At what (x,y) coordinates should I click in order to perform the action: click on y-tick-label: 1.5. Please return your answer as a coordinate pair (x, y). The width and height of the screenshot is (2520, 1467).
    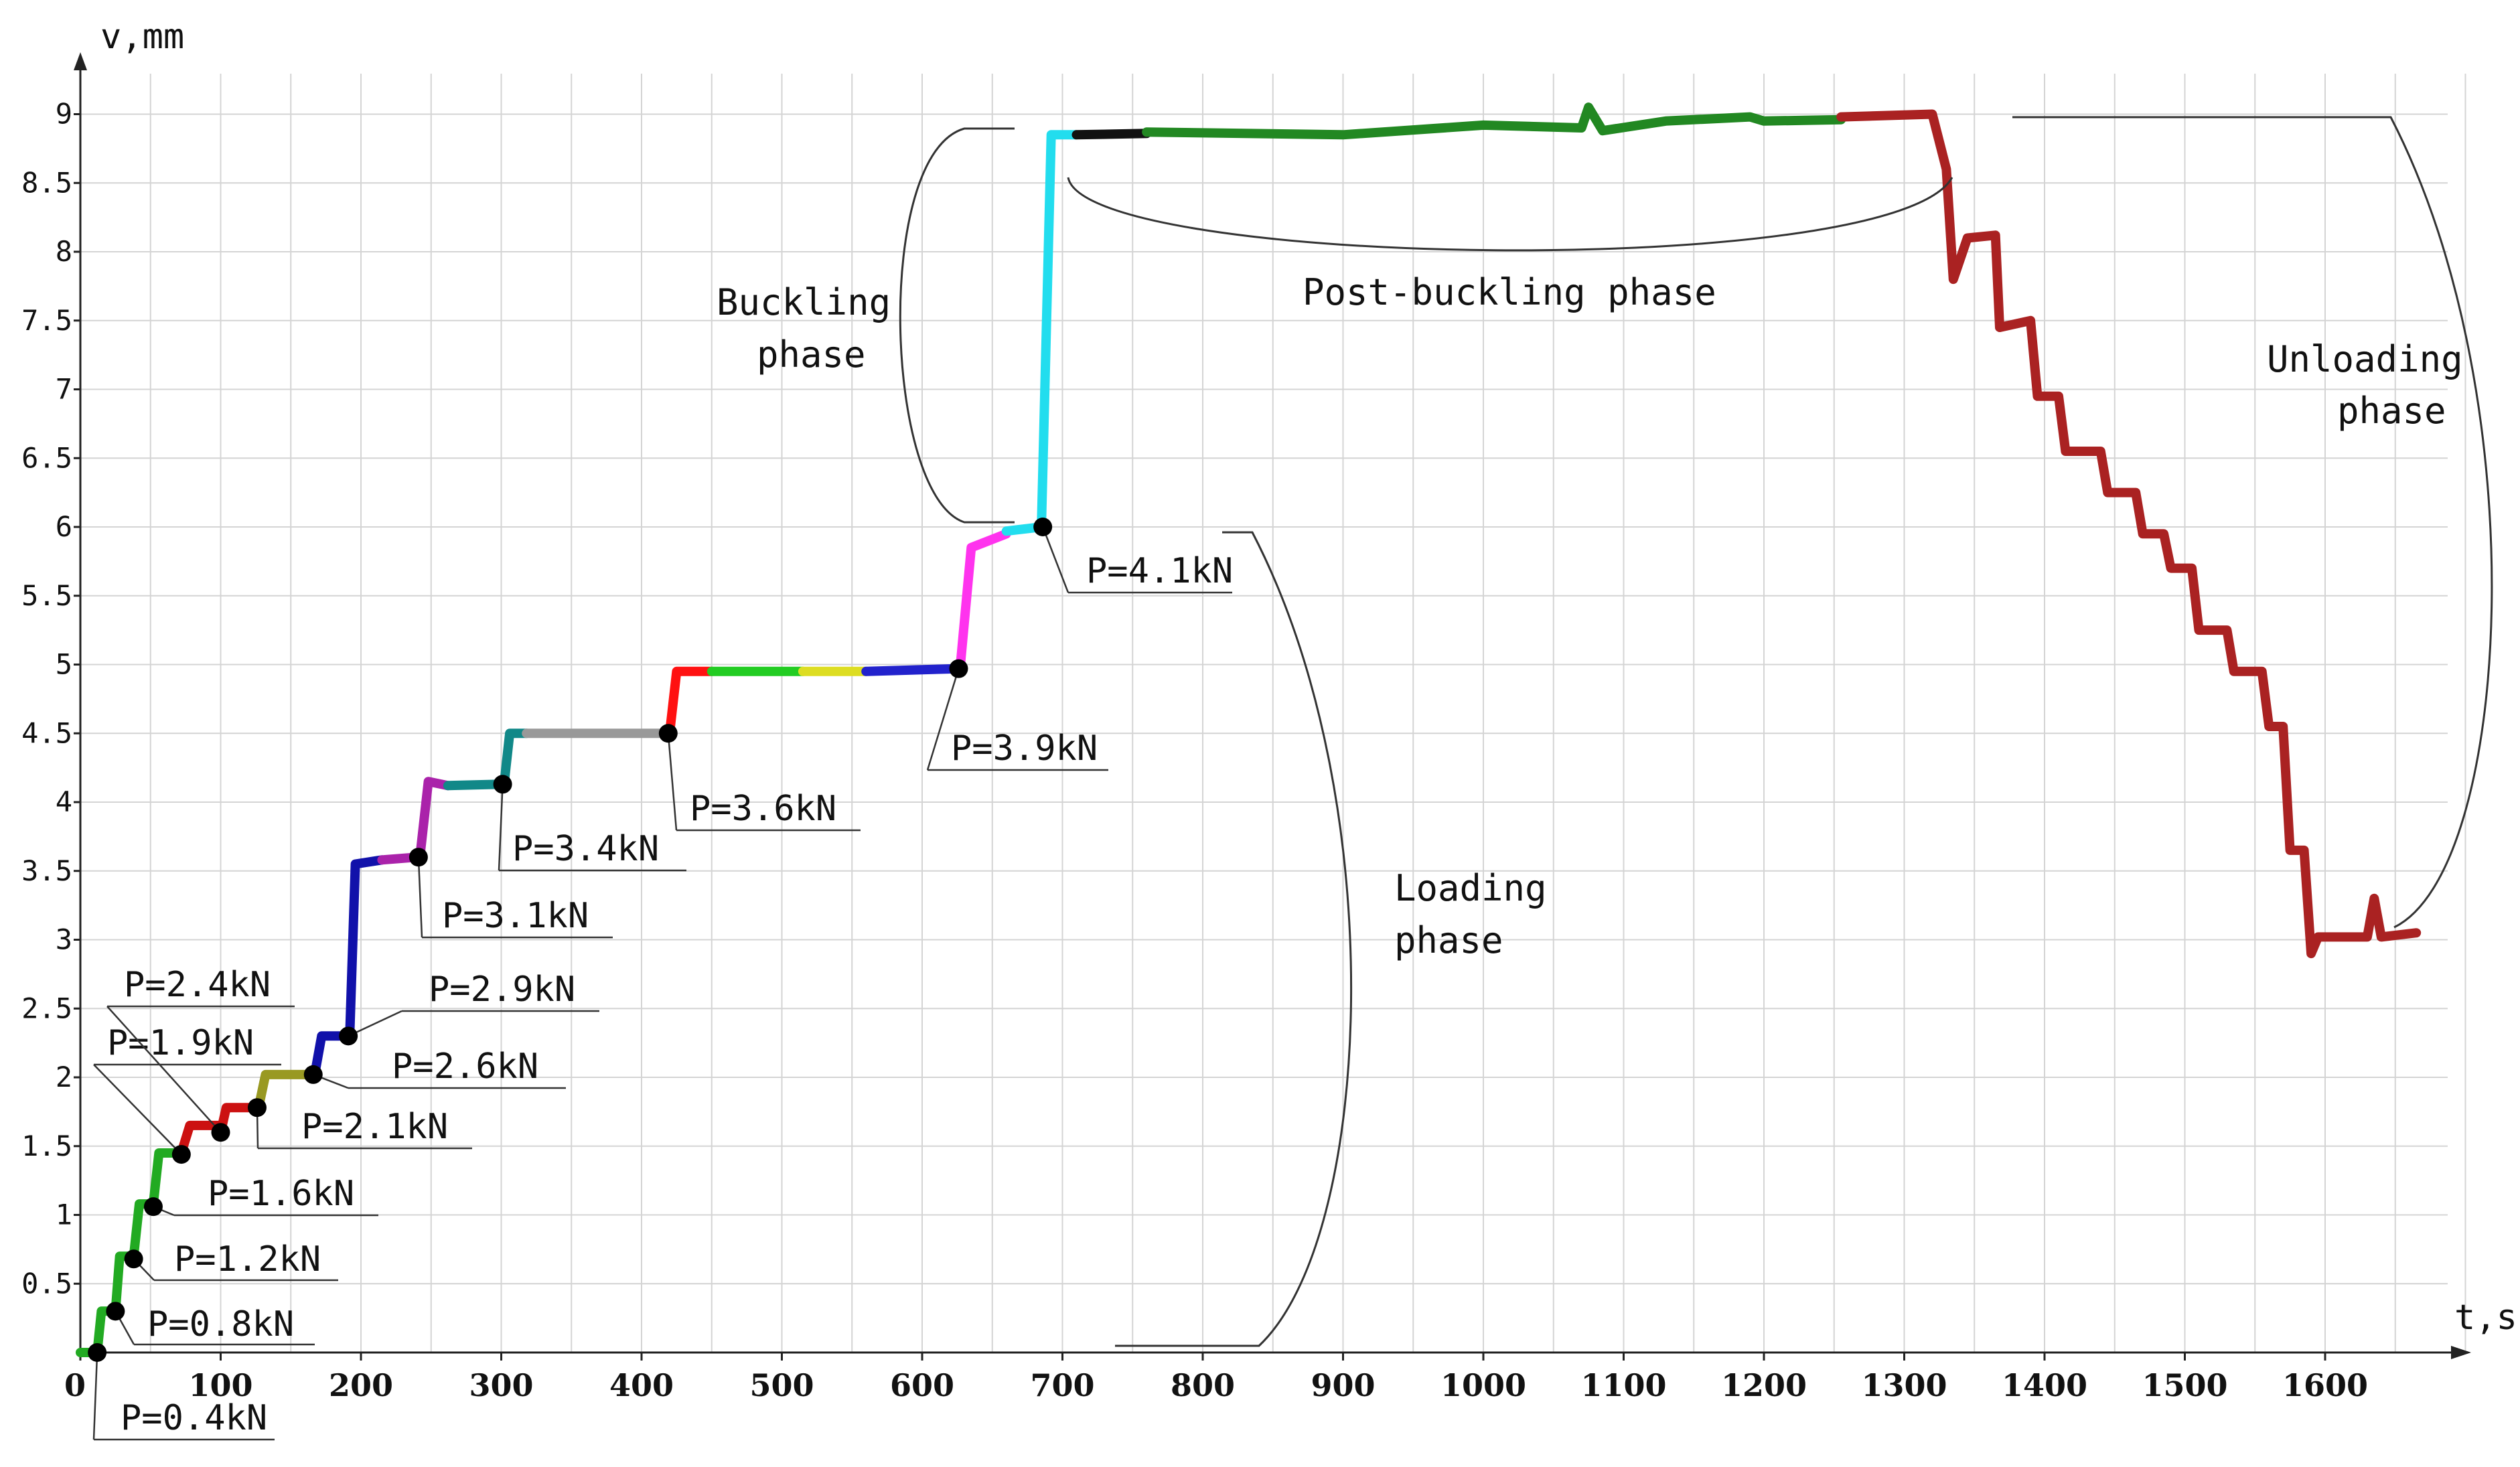
    Looking at the image, I should click on (47, 1146).